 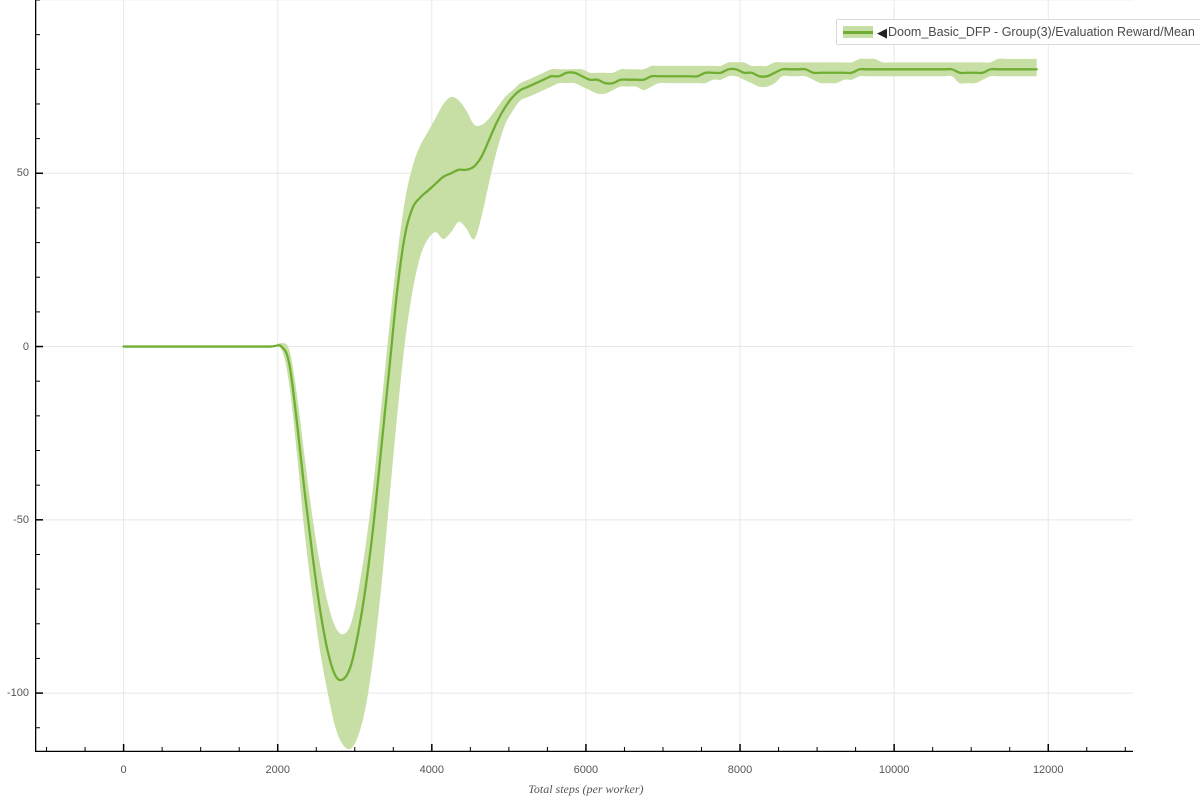 I want to click on y-tick-label: 50, so click(x=22, y=173).